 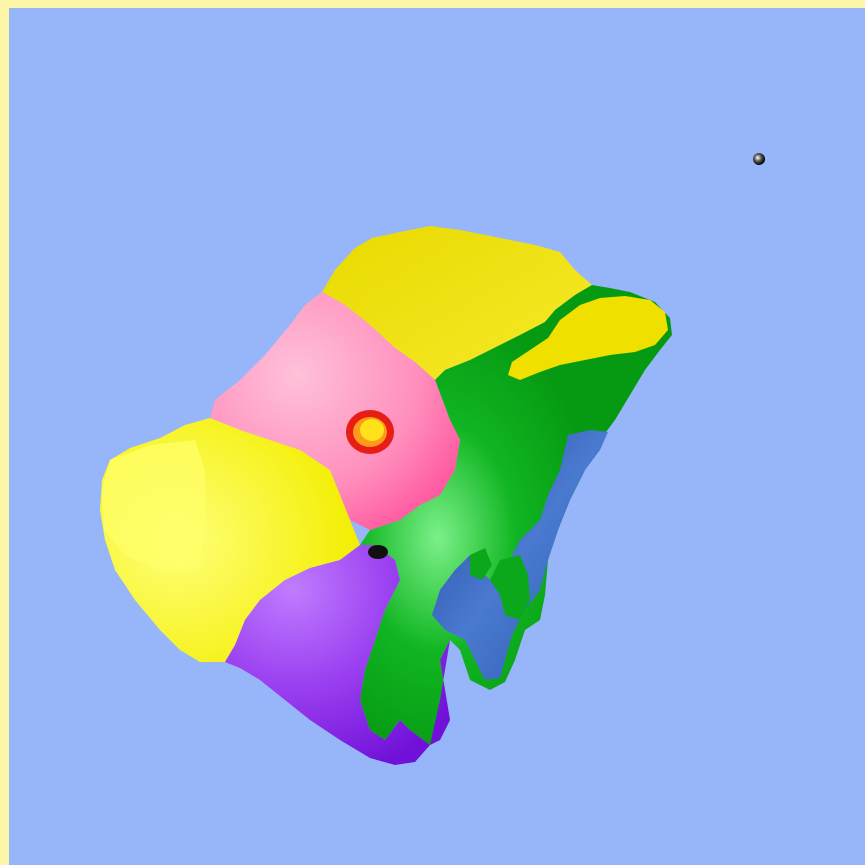 What do you see at coordinates (500, 584) in the screenshot?
I see `region-green-fingers` at bounding box center [500, 584].